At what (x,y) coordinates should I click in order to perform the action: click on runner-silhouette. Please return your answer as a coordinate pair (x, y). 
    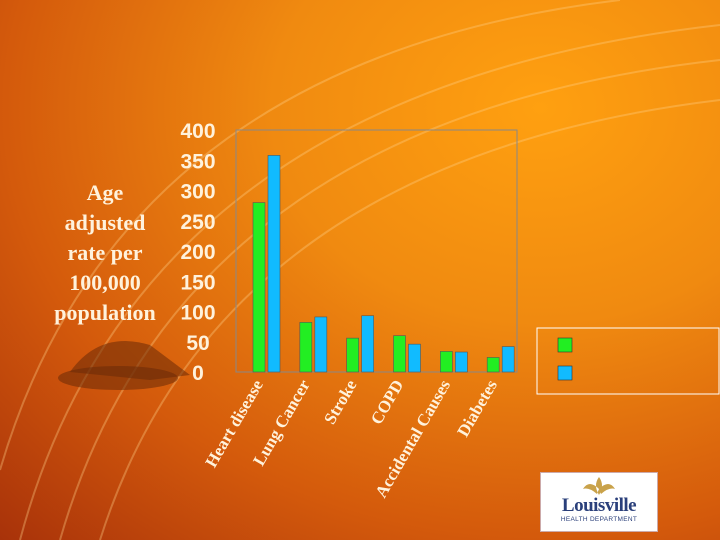
    Looking at the image, I should click on (124, 365).